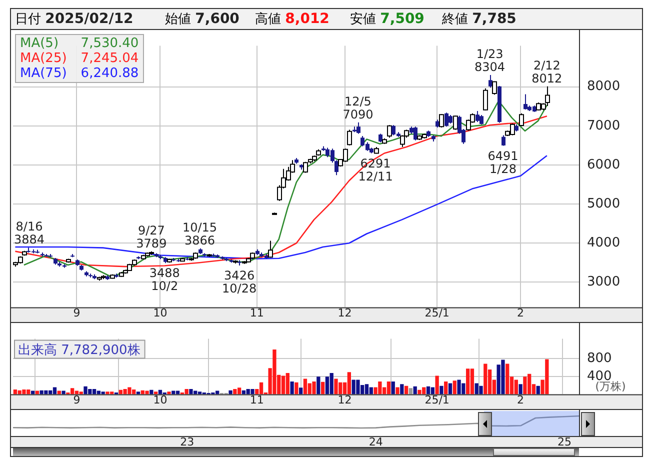 This screenshot has width=653, height=470. Describe the element at coordinates (503, 162) in the screenshot. I see `annotation: 6491 1/28` at that location.